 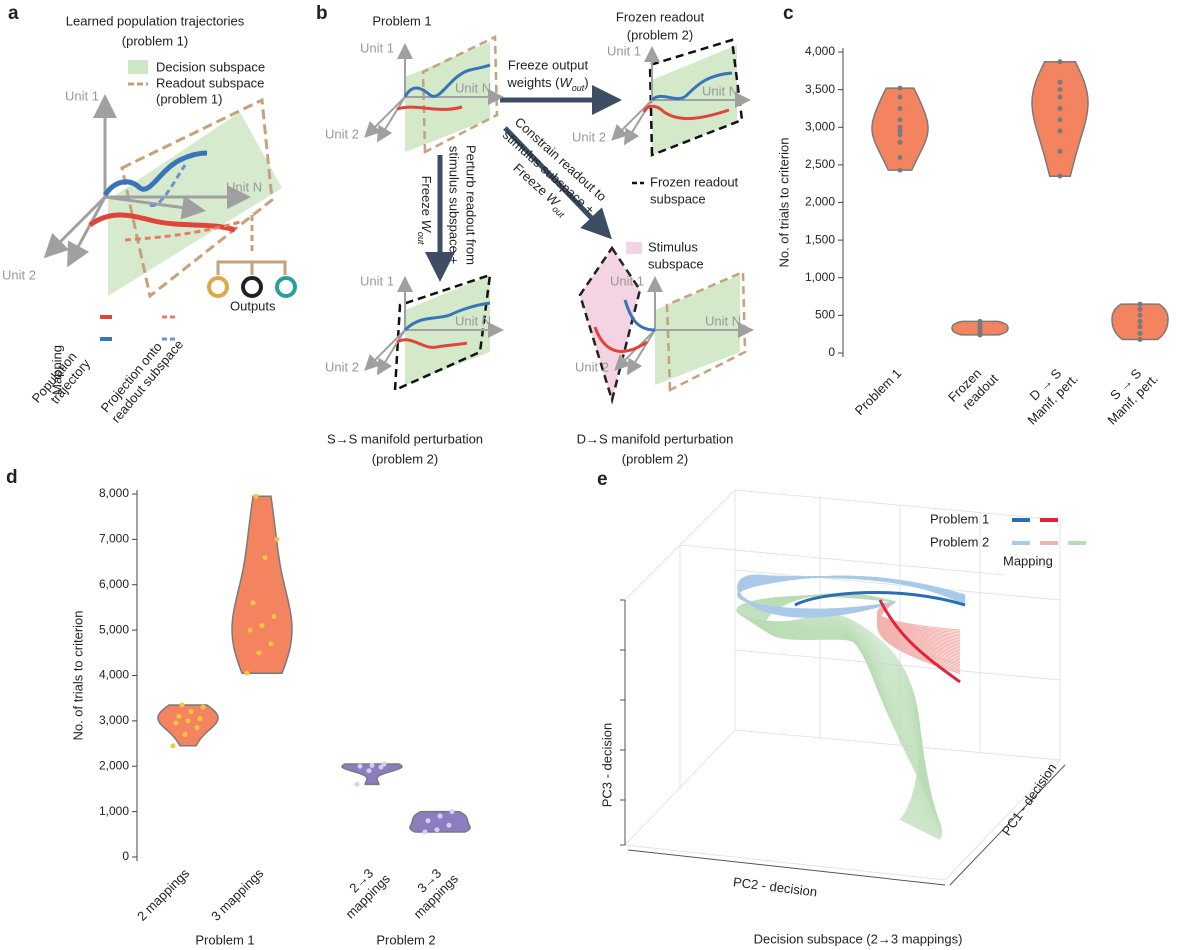 What do you see at coordinates (114, 493) in the screenshot?
I see `y-tick-label: 8,000` at bounding box center [114, 493].